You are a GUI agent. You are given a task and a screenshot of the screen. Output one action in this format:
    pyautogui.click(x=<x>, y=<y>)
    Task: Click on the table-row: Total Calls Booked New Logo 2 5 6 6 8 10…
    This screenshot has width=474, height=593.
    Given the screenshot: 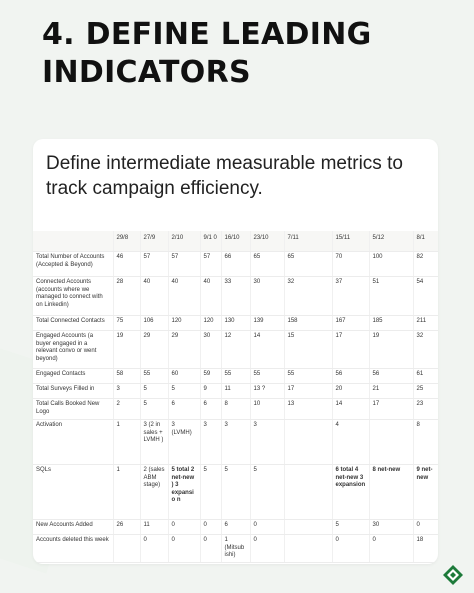 What is the action you would take?
    pyautogui.click(x=235, y=409)
    